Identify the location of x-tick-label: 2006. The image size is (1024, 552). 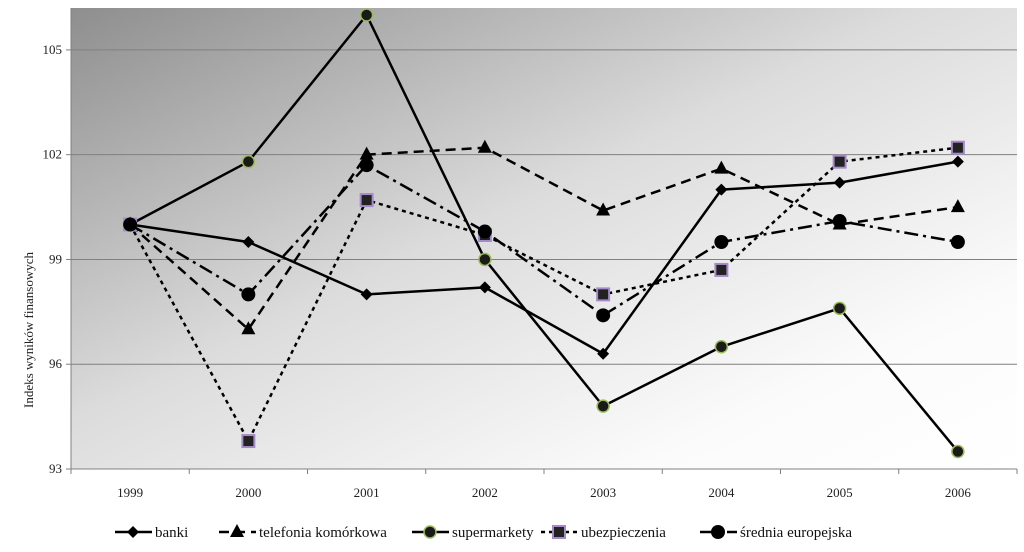
(958, 492).